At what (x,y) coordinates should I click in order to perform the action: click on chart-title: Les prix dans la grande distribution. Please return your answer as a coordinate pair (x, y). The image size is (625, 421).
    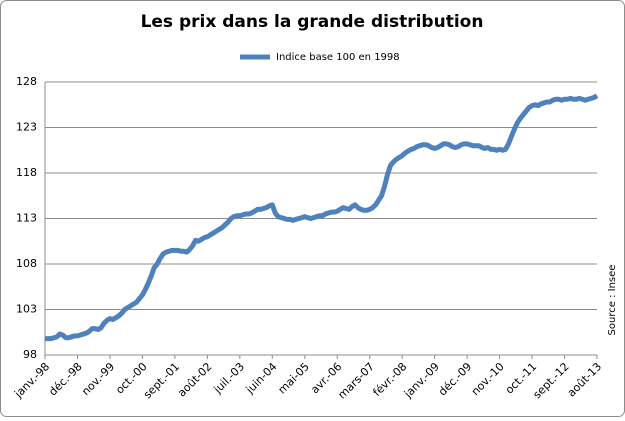
    Looking at the image, I should click on (312, 22).